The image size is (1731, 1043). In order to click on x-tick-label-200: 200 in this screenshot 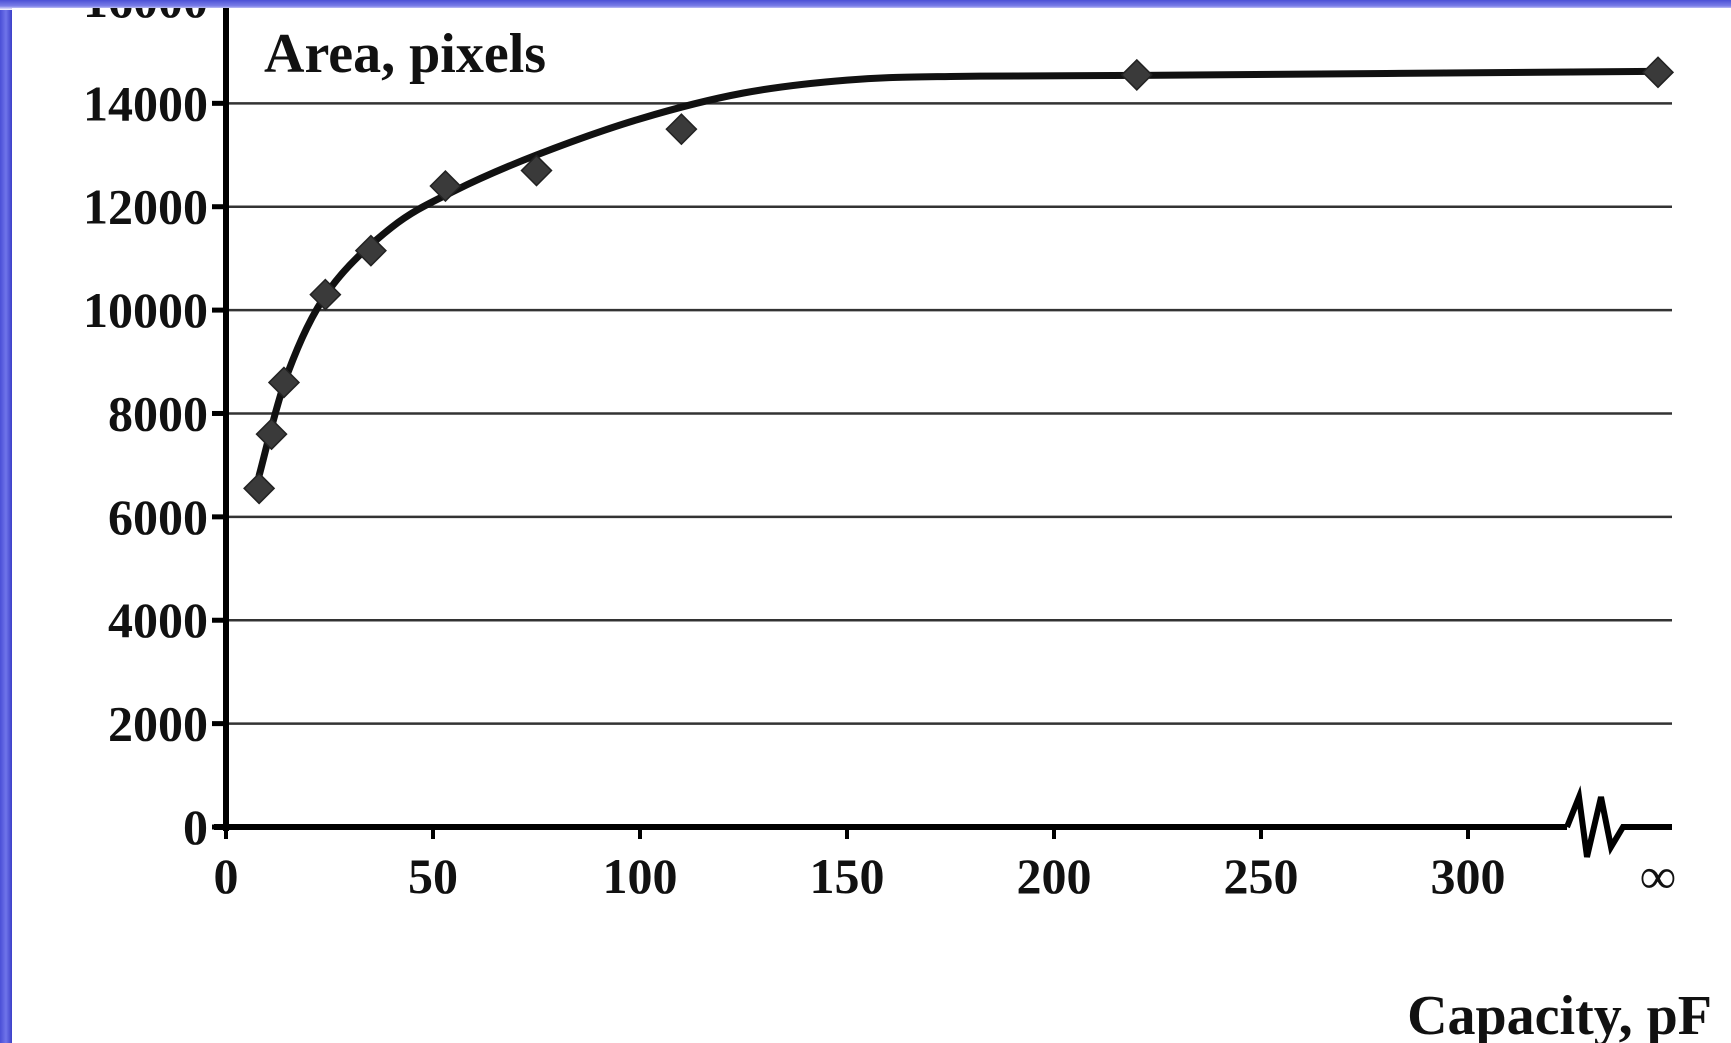, I will do `click(1054, 876)`.